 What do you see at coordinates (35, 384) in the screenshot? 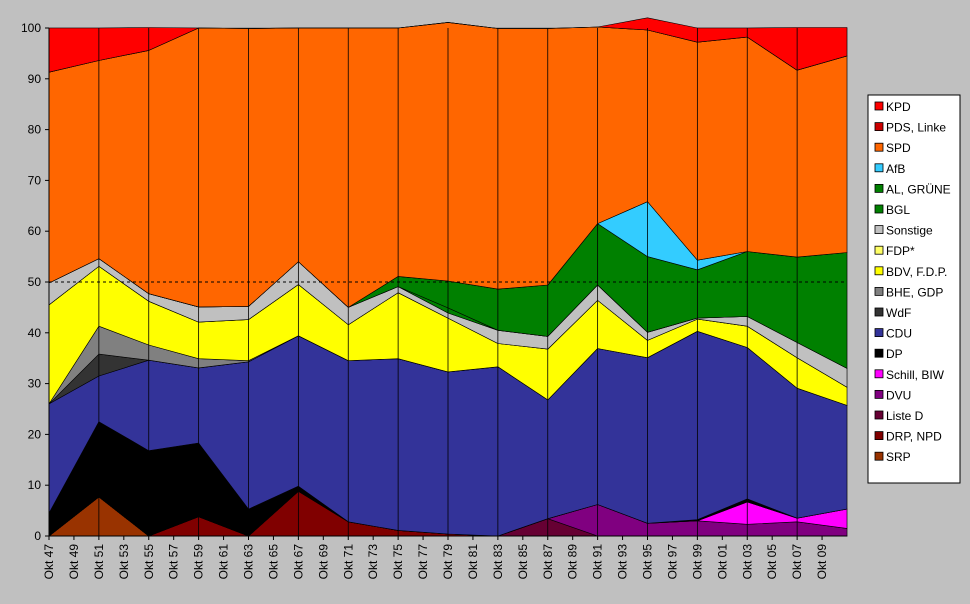
I see `y-tick-label: 30` at bounding box center [35, 384].